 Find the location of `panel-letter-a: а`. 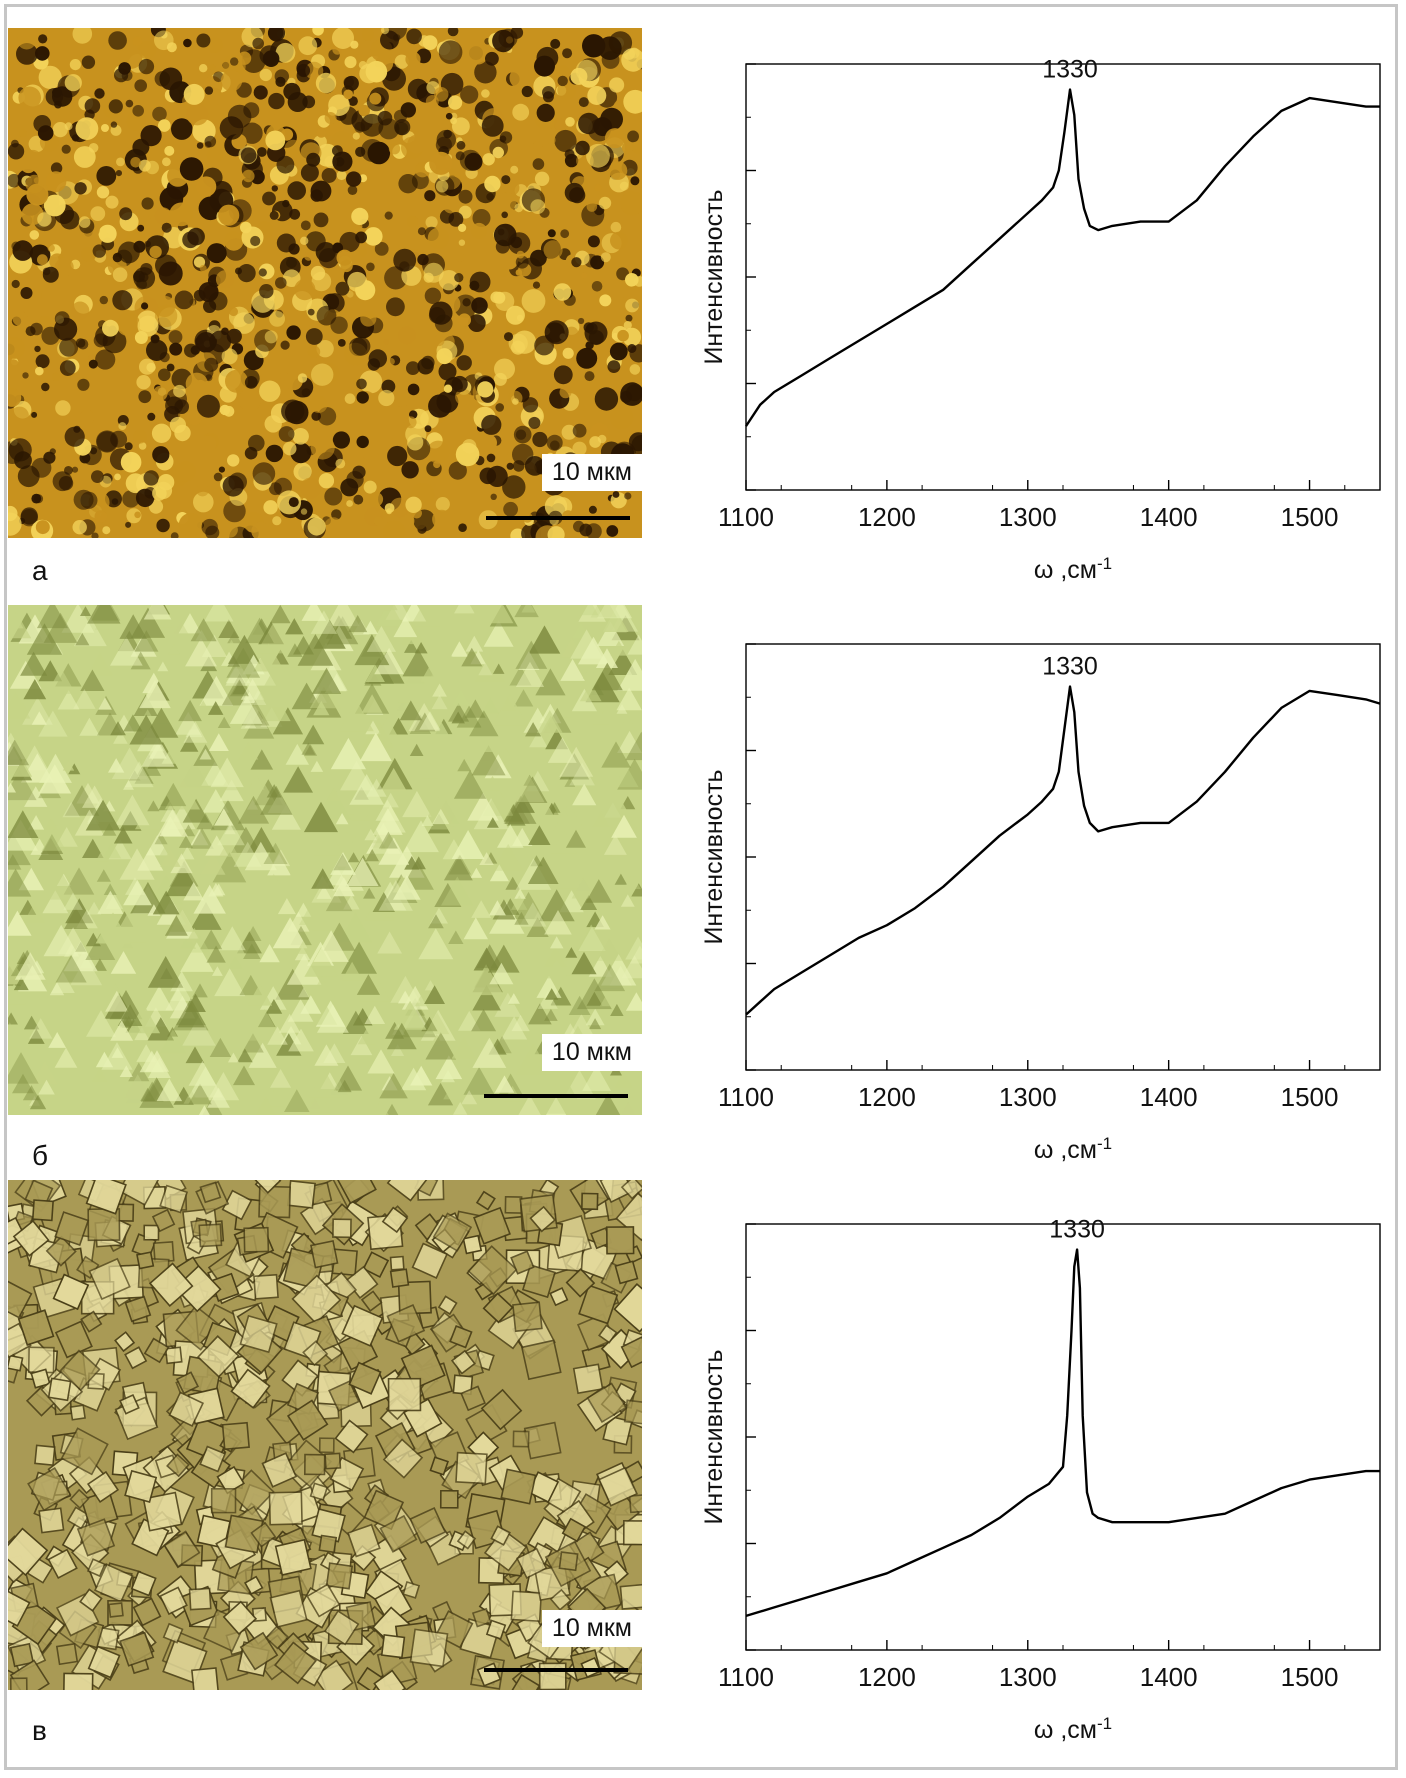

panel-letter-a: а is located at coordinates (40, 570).